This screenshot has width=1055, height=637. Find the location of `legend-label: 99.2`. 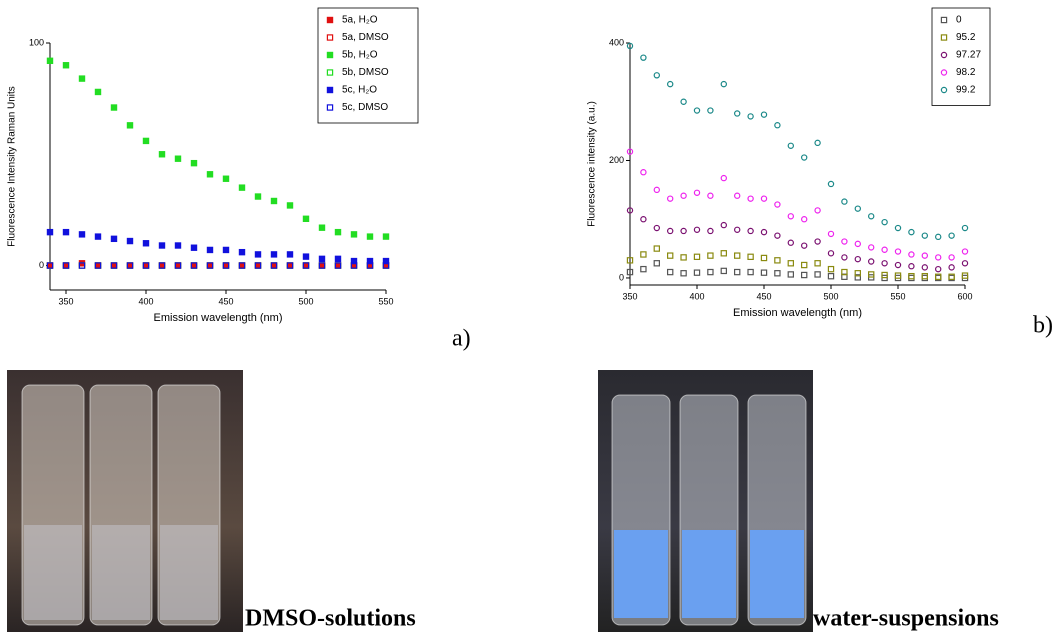

legend-label: 99.2 is located at coordinates (966, 90).